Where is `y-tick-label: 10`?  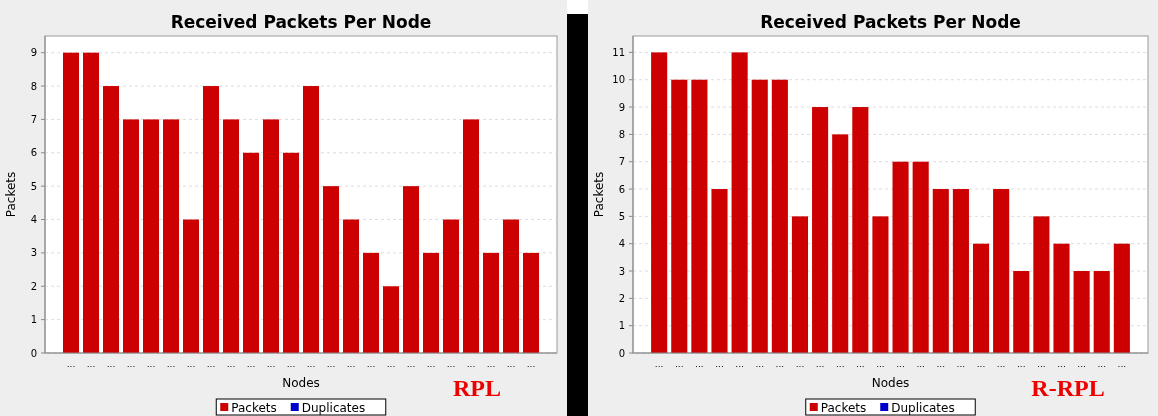
y-tick-label: 10 is located at coordinates (618, 80).